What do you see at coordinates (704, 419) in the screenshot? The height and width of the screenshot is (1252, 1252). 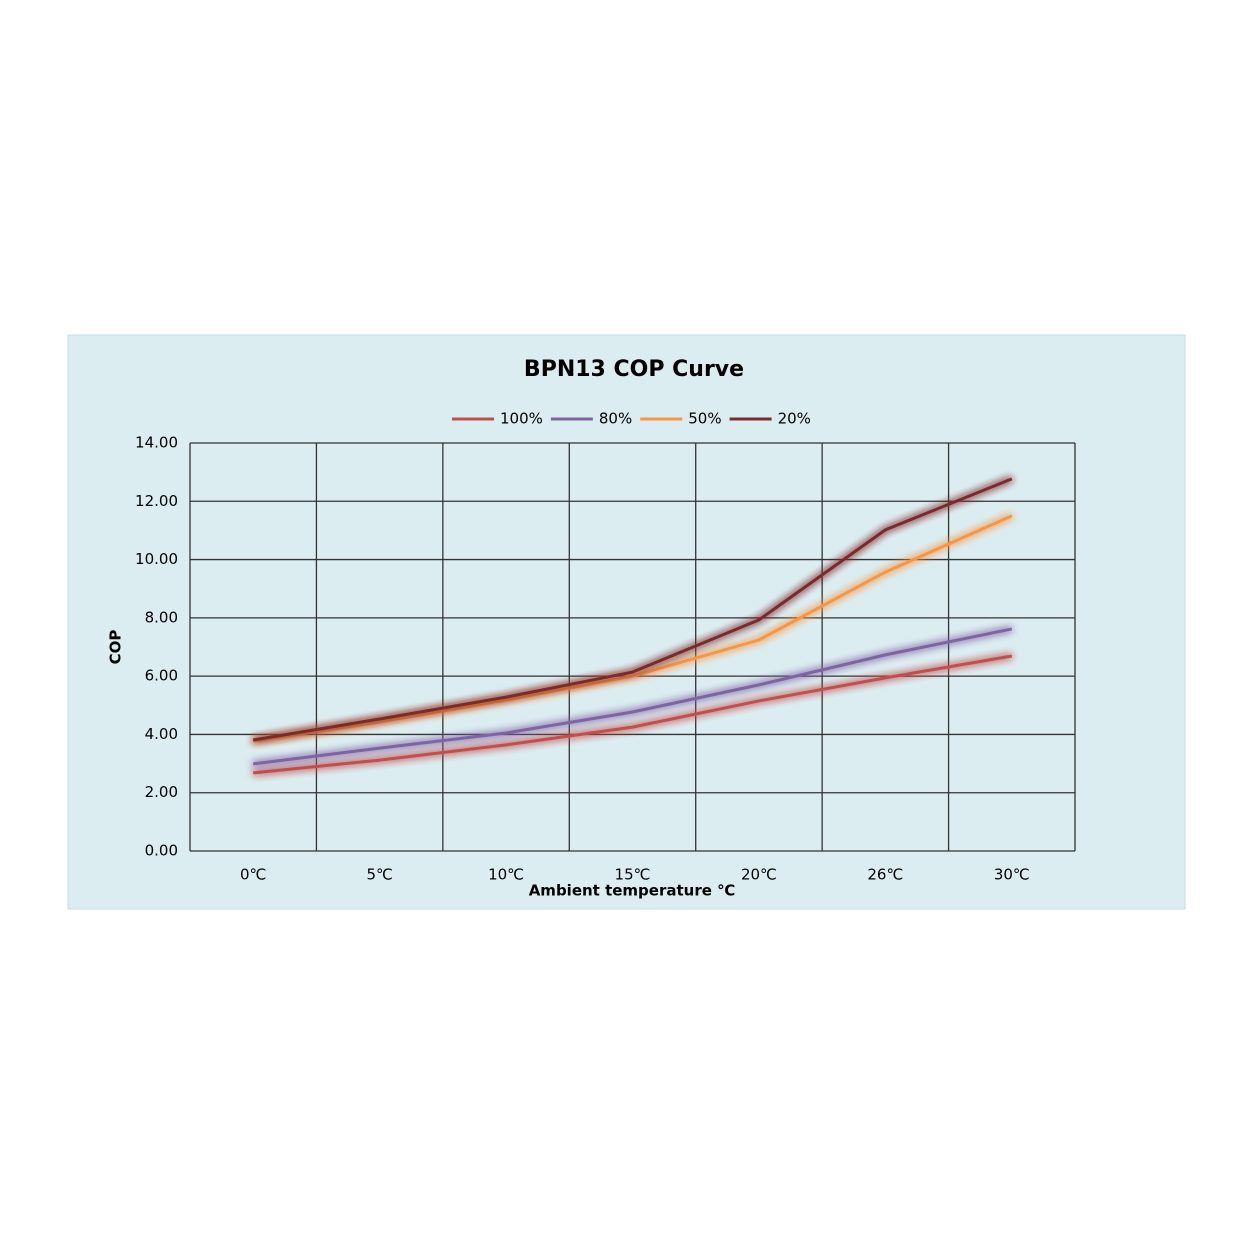 I see `legend-label: 50%` at bounding box center [704, 419].